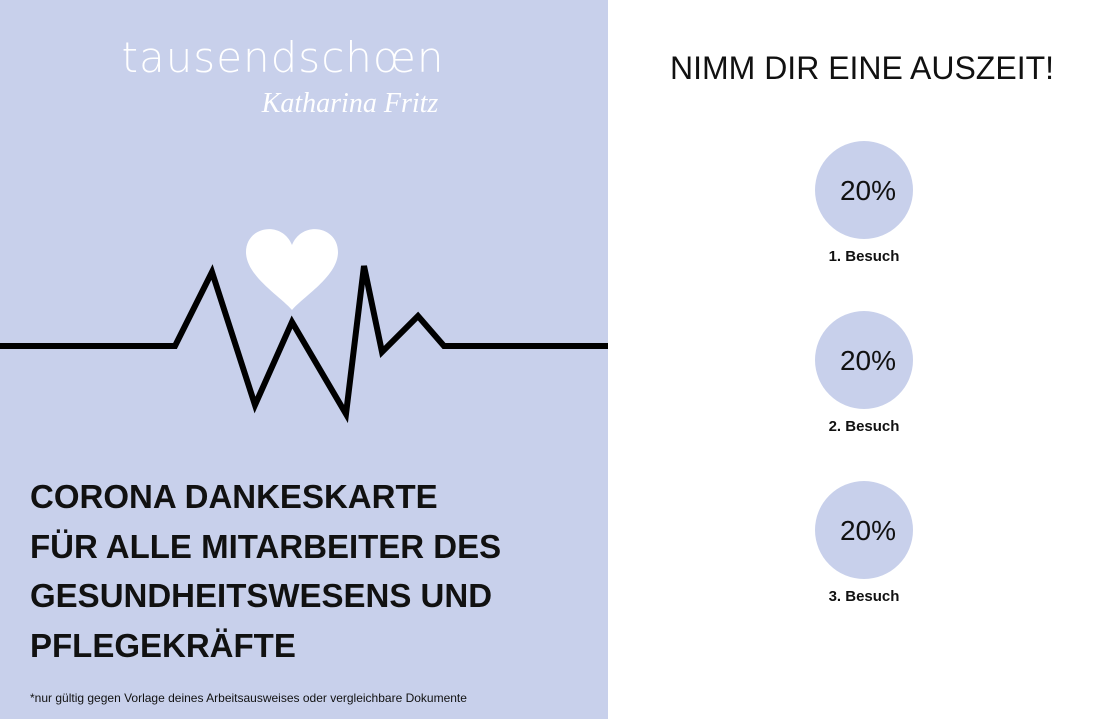 This screenshot has width=1095, height=719. What do you see at coordinates (282, 57) in the screenshot?
I see `brand-name: tausendschœn` at bounding box center [282, 57].